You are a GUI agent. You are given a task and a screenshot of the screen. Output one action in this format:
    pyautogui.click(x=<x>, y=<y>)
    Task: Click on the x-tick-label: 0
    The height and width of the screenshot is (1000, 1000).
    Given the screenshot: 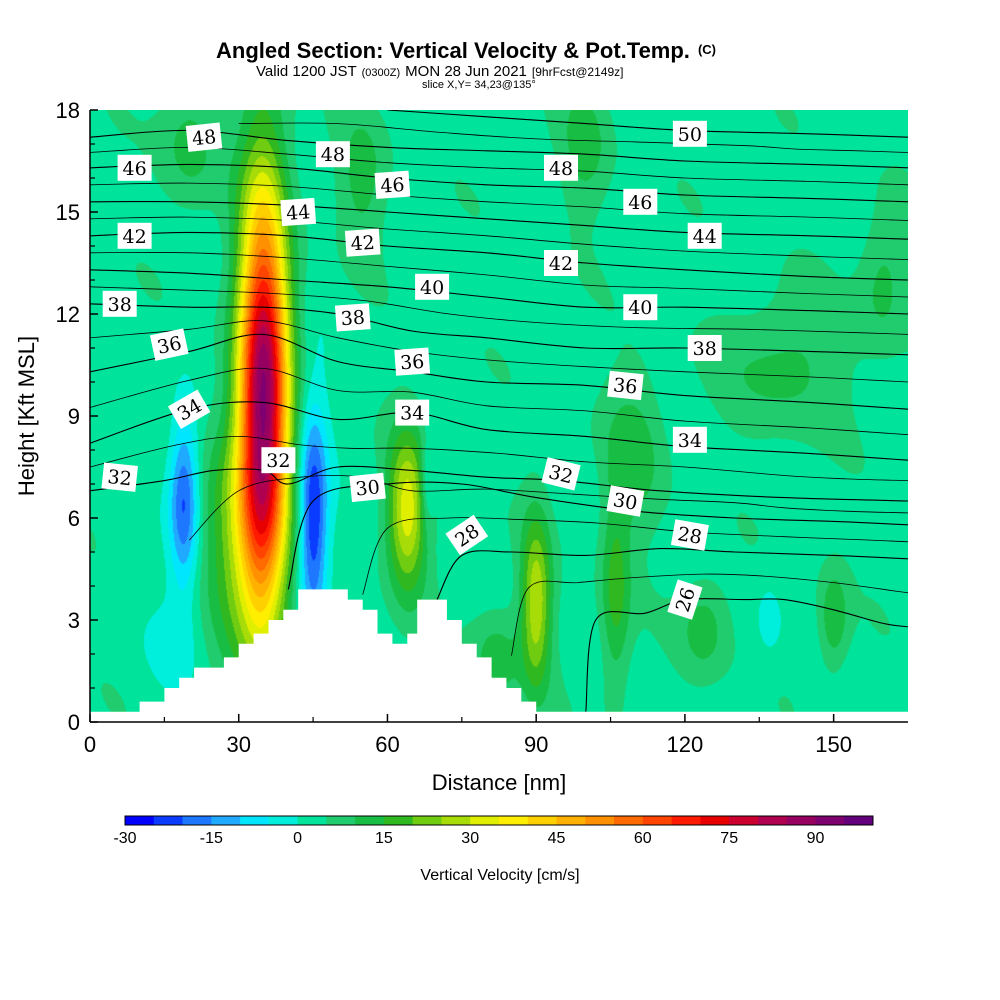 What is the action you would take?
    pyautogui.click(x=90, y=744)
    